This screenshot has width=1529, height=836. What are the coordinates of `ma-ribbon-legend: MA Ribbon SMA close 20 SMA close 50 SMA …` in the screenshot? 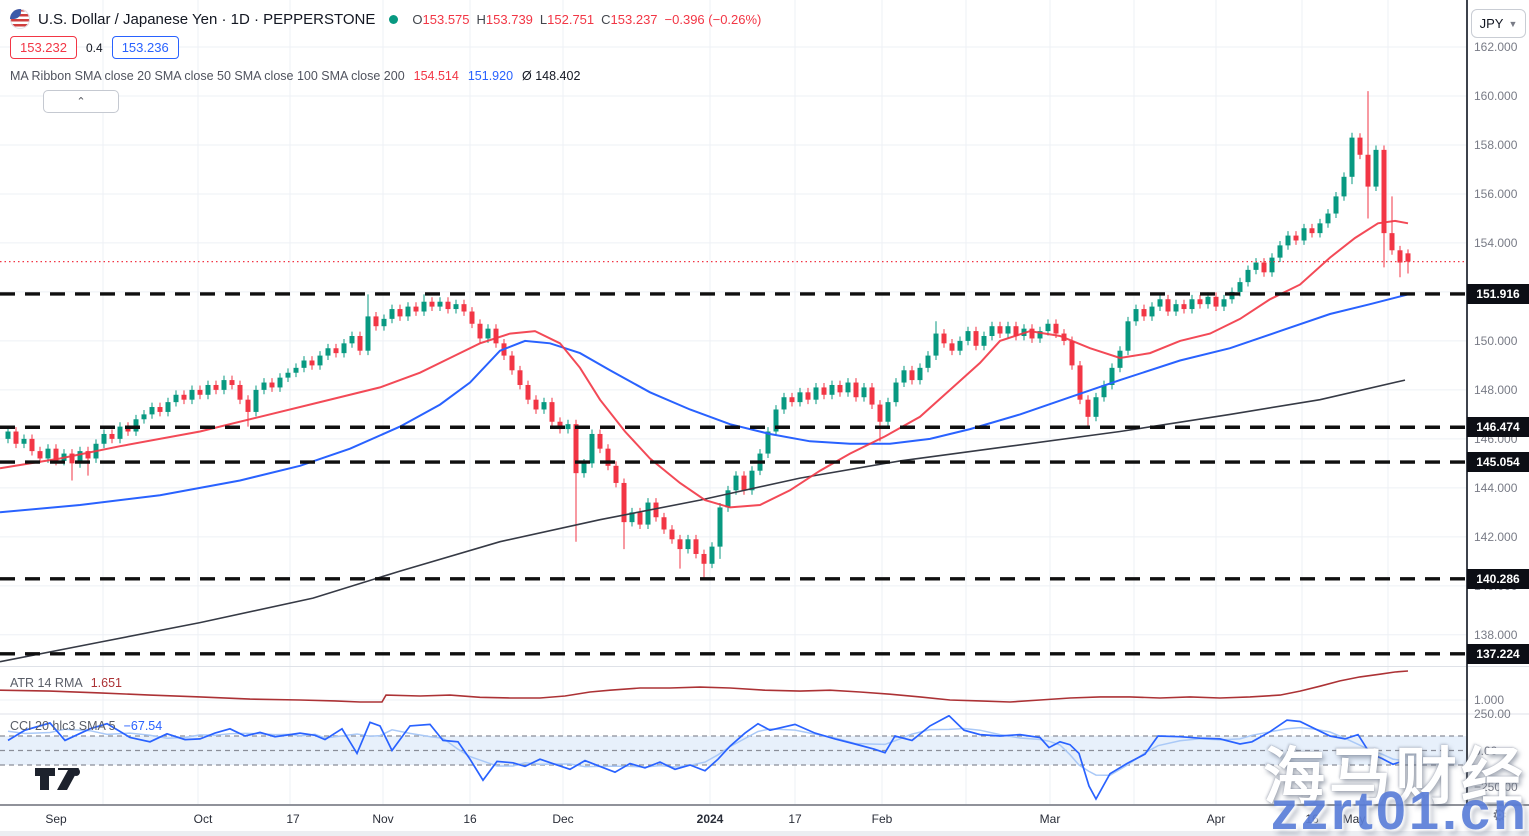 It's located at (295, 76).